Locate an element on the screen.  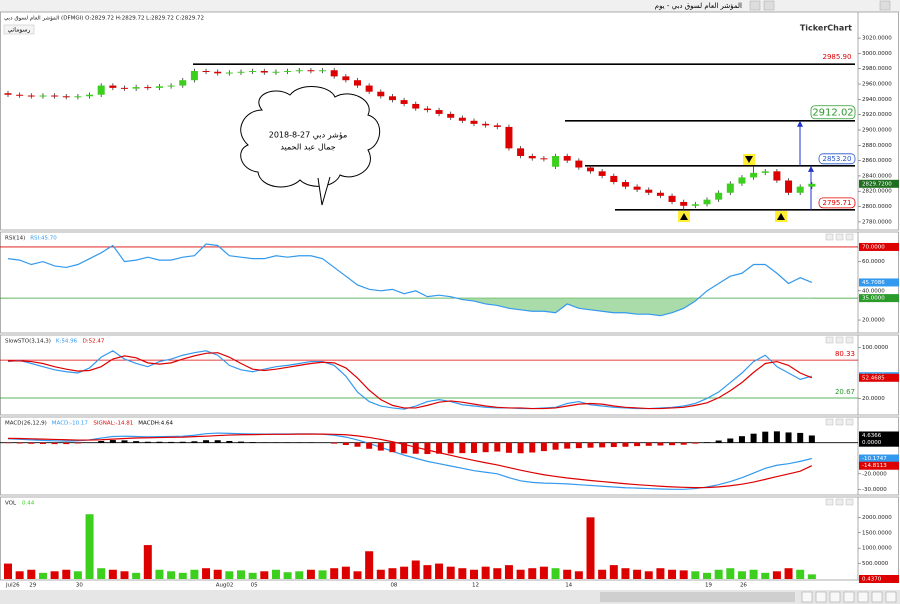
x-tick-label: 05 is located at coordinates (254, 586).